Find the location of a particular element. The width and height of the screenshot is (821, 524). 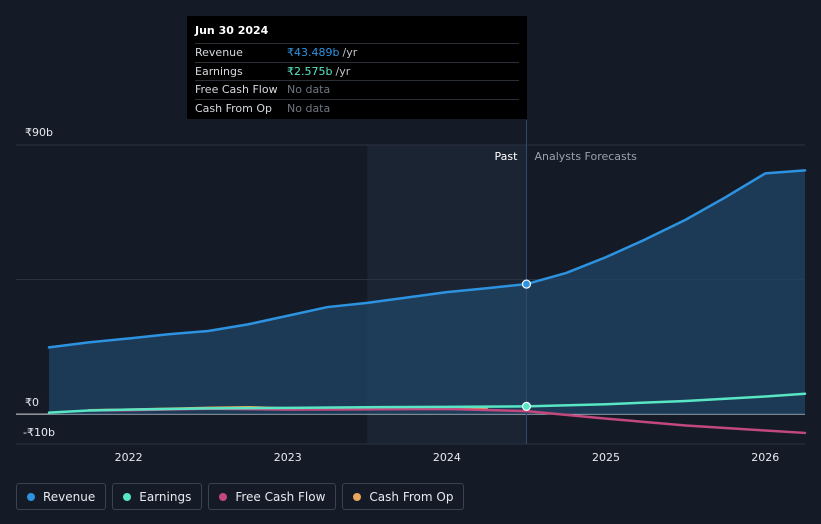

x-tick-label: 2026 is located at coordinates (765, 457).